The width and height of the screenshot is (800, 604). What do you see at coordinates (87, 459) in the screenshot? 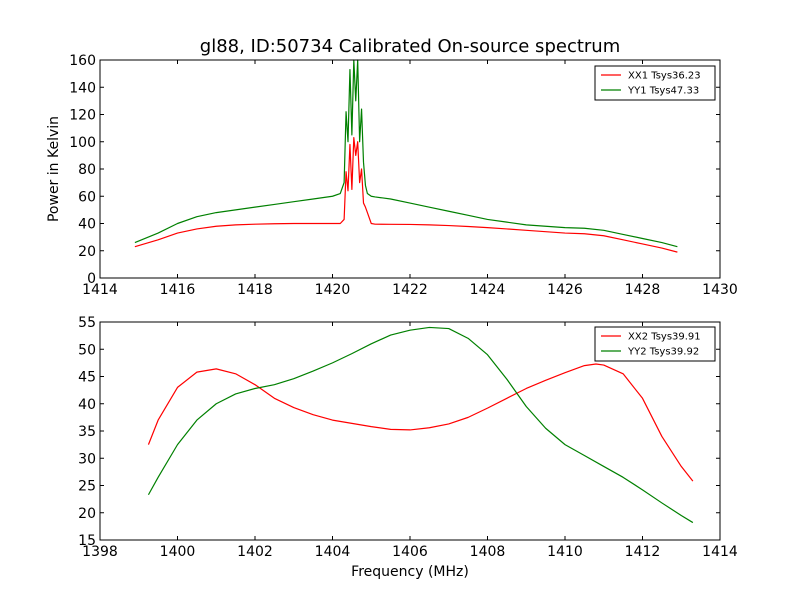
I see `y-tick-label: 30` at bounding box center [87, 459].